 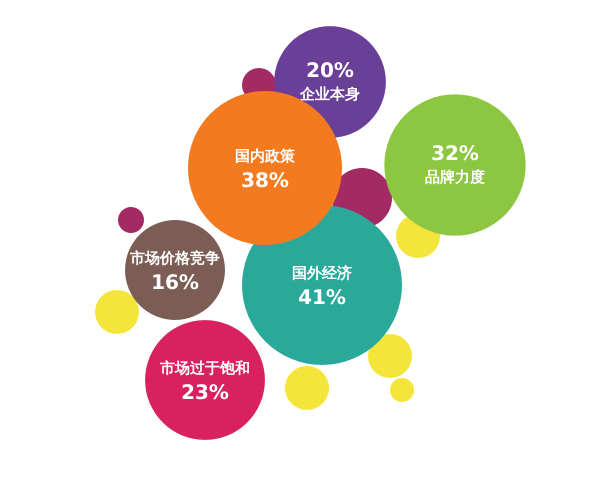 I want to click on data-label: 38%, so click(x=265, y=180).